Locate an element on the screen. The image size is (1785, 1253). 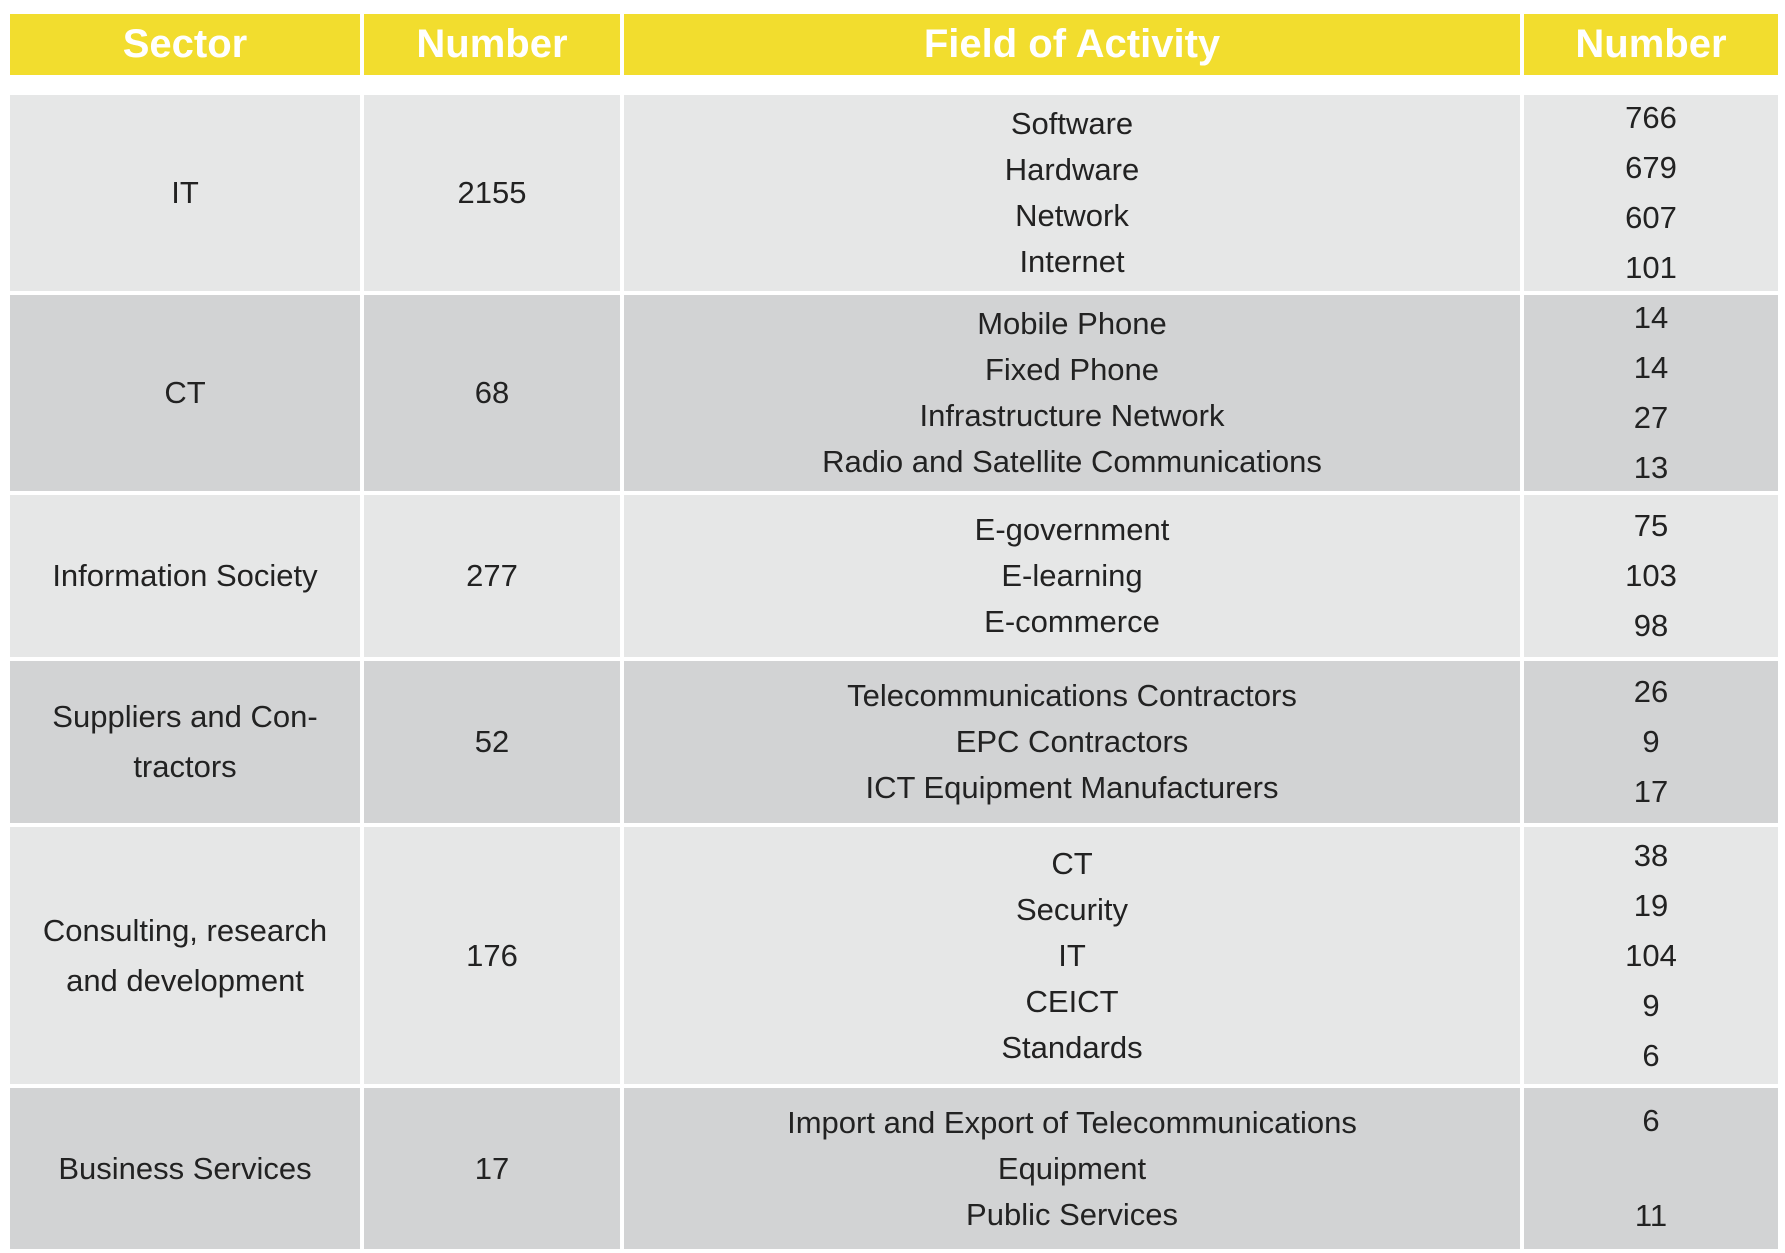
field-item: E-commerce is located at coordinates (1072, 621).